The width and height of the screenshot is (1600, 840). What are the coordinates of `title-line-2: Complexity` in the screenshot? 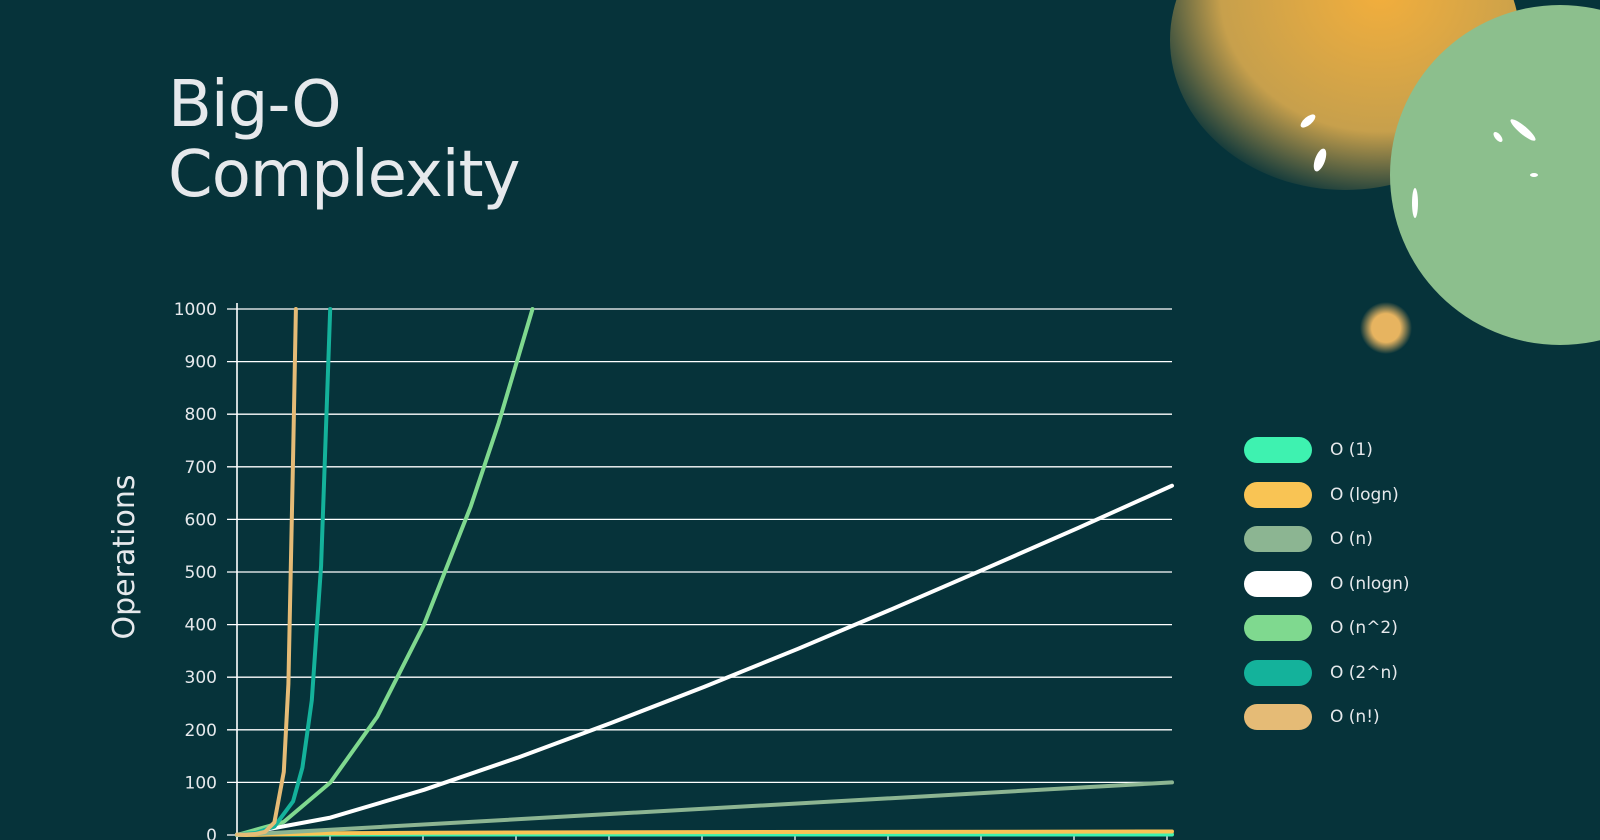 It's located at (344, 175).